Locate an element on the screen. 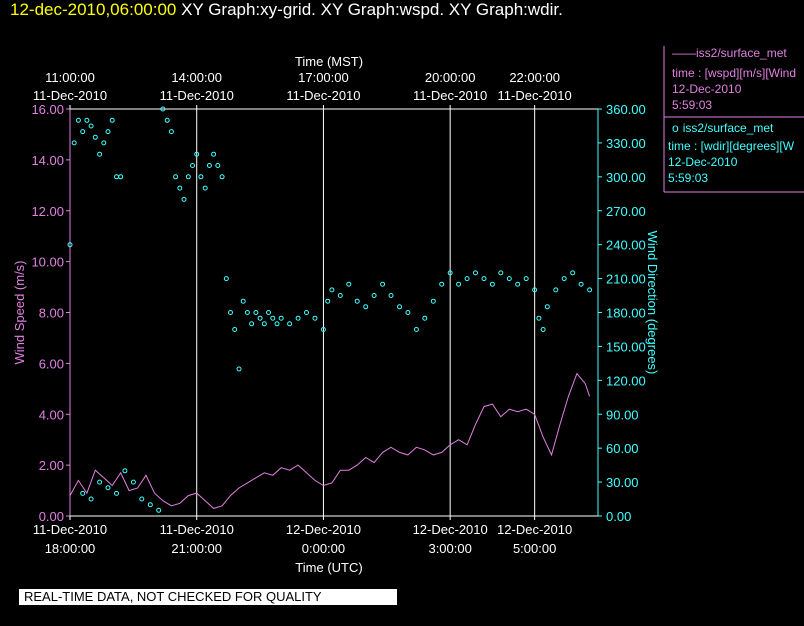 This screenshot has width=804, height=626. quality-disclaimer: REAL-TIME DATA, NOT CHECKED FOR QUALITY is located at coordinates (208, 597).